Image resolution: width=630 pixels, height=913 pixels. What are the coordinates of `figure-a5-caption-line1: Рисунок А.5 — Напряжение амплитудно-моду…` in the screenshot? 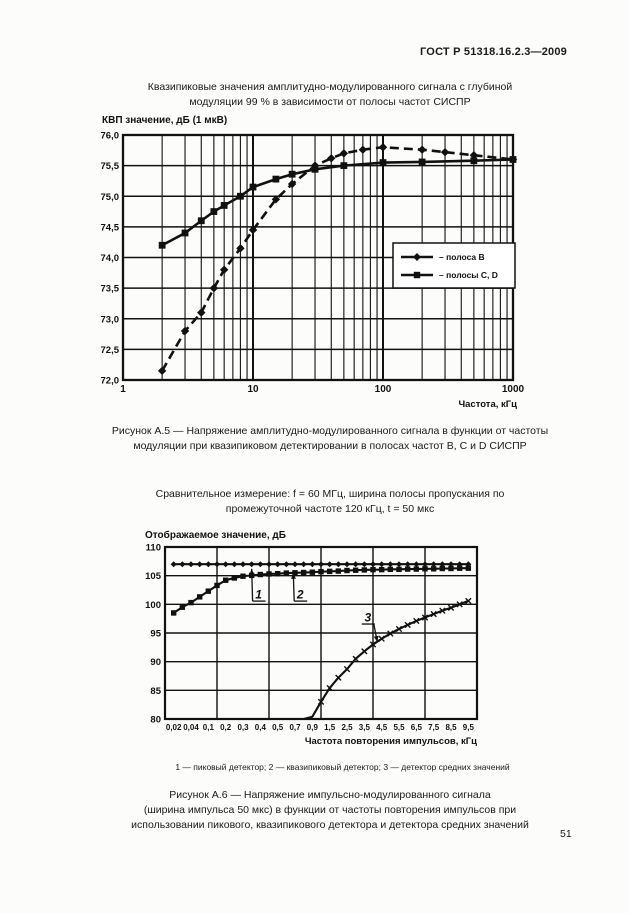 It's located at (330, 431).